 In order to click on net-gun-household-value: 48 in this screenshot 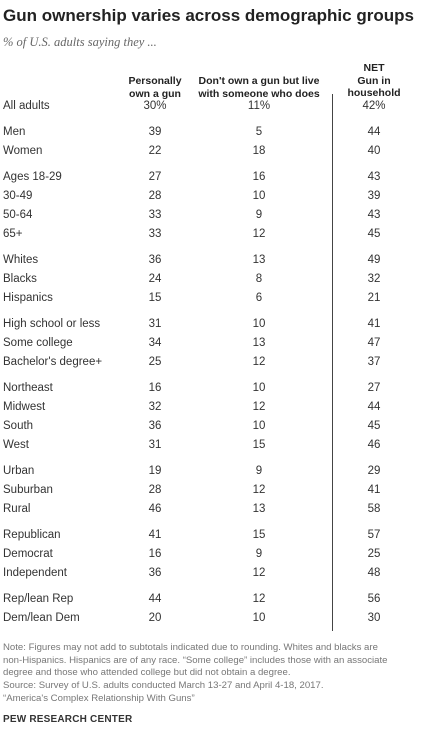, I will do `click(374, 573)`.